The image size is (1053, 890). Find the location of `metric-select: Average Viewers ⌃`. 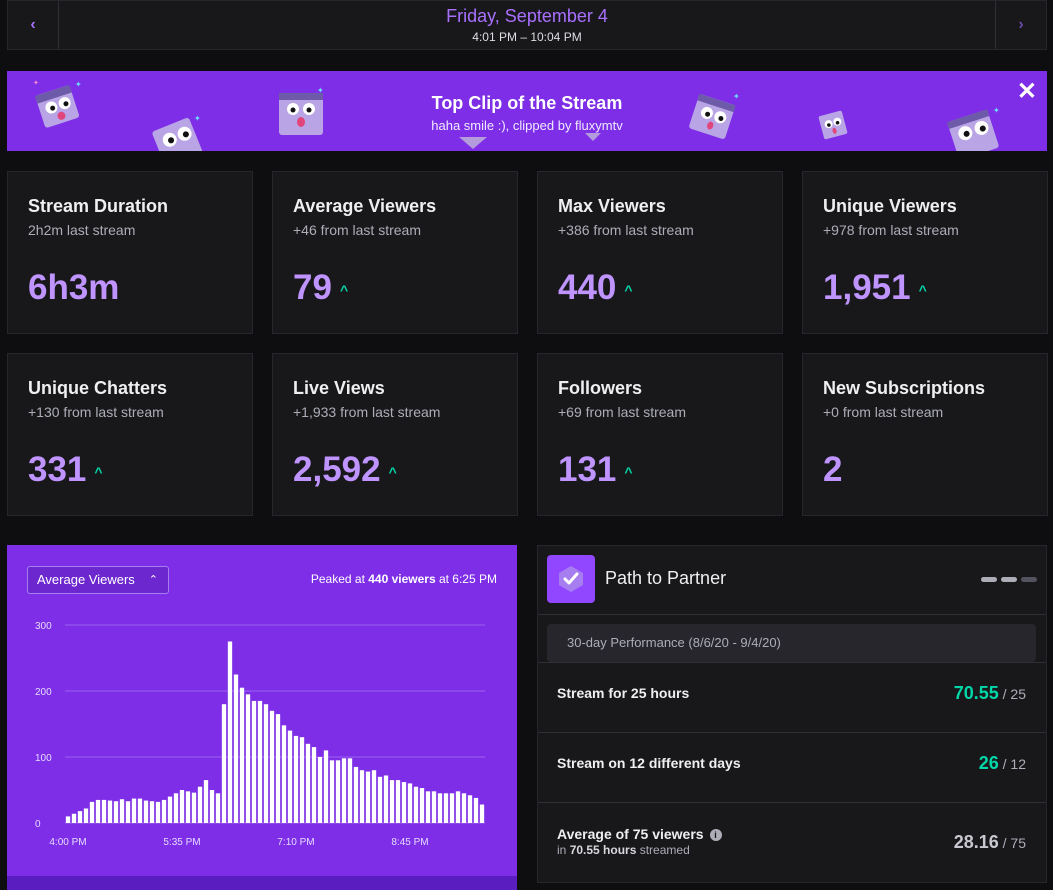

metric-select: Average Viewers ⌃ is located at coordinates (98, 580).